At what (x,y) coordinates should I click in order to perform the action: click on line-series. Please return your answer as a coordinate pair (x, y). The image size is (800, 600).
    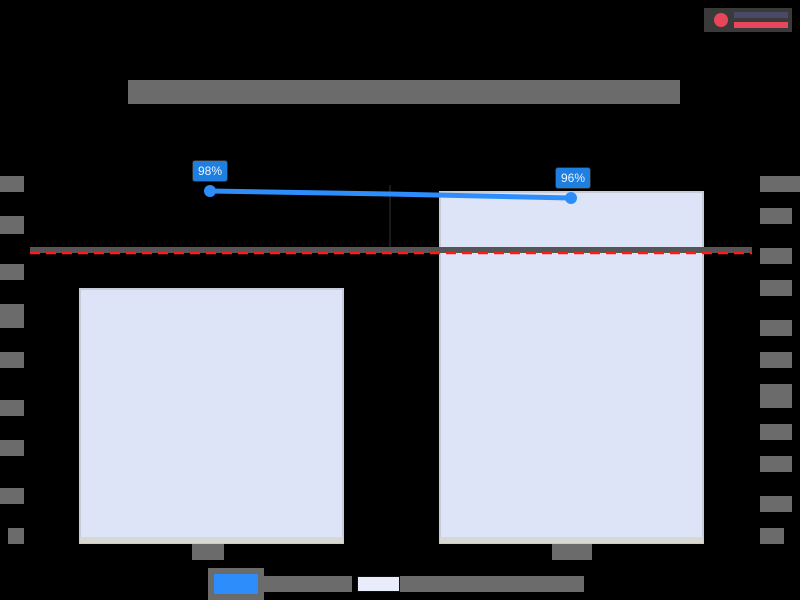
    Looking at the image, I should click on (390, 194).